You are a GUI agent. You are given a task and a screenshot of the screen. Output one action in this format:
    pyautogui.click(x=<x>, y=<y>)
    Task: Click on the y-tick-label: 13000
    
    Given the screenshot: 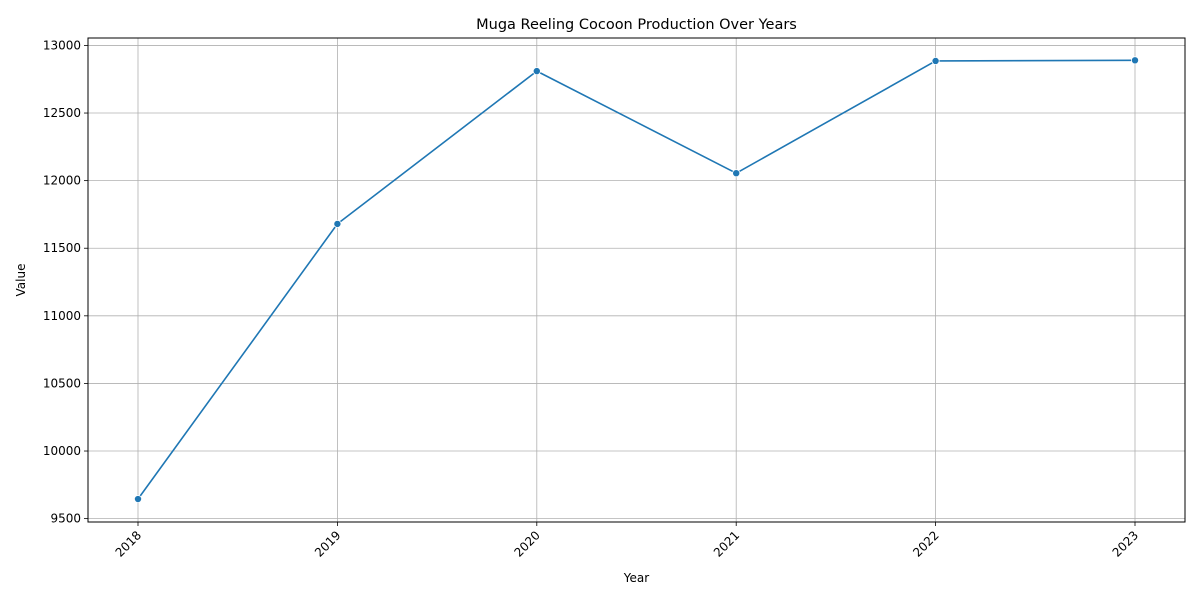 What is the action you would take?
    pyautogui.click(x=62, y=45)
    